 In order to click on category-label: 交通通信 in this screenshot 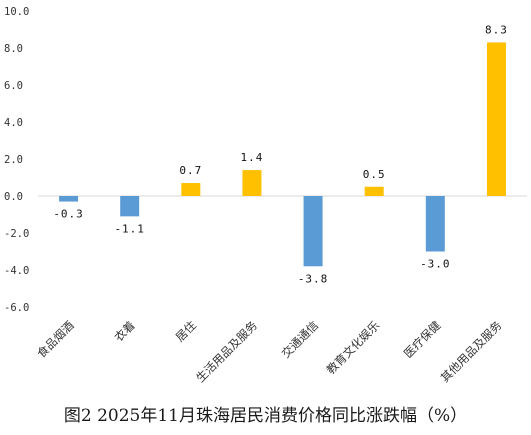, I will do `click(300, 339)`.